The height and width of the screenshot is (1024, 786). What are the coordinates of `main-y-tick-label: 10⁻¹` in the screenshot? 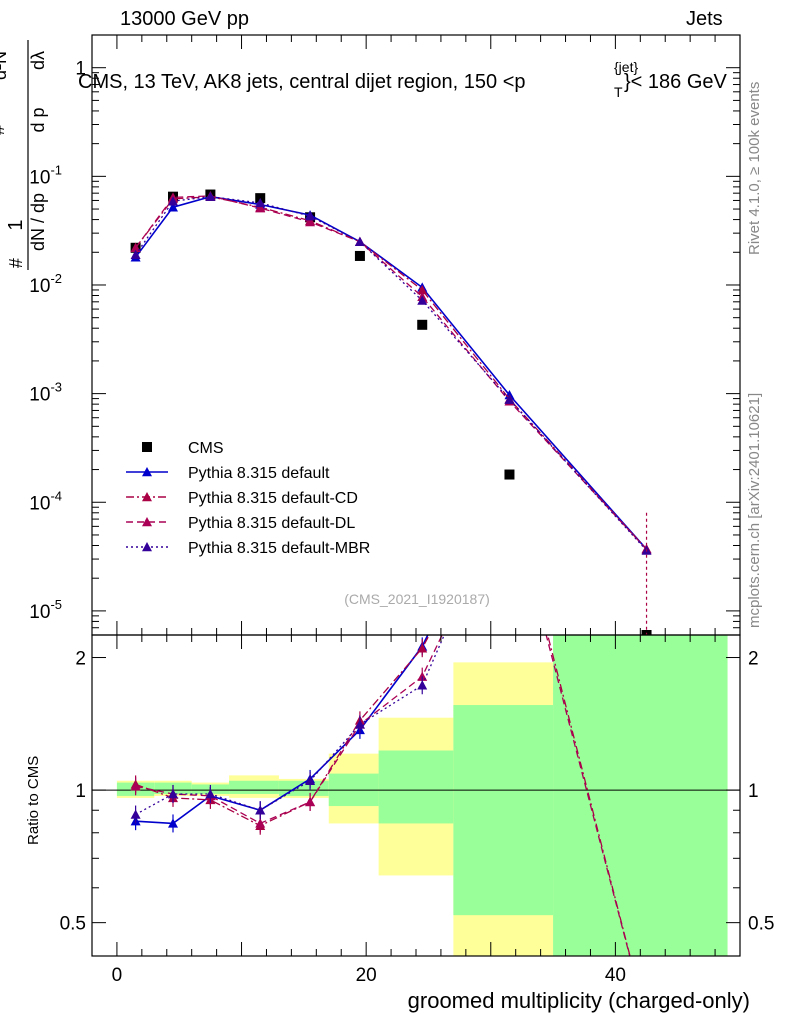 It's located at (45, 175).